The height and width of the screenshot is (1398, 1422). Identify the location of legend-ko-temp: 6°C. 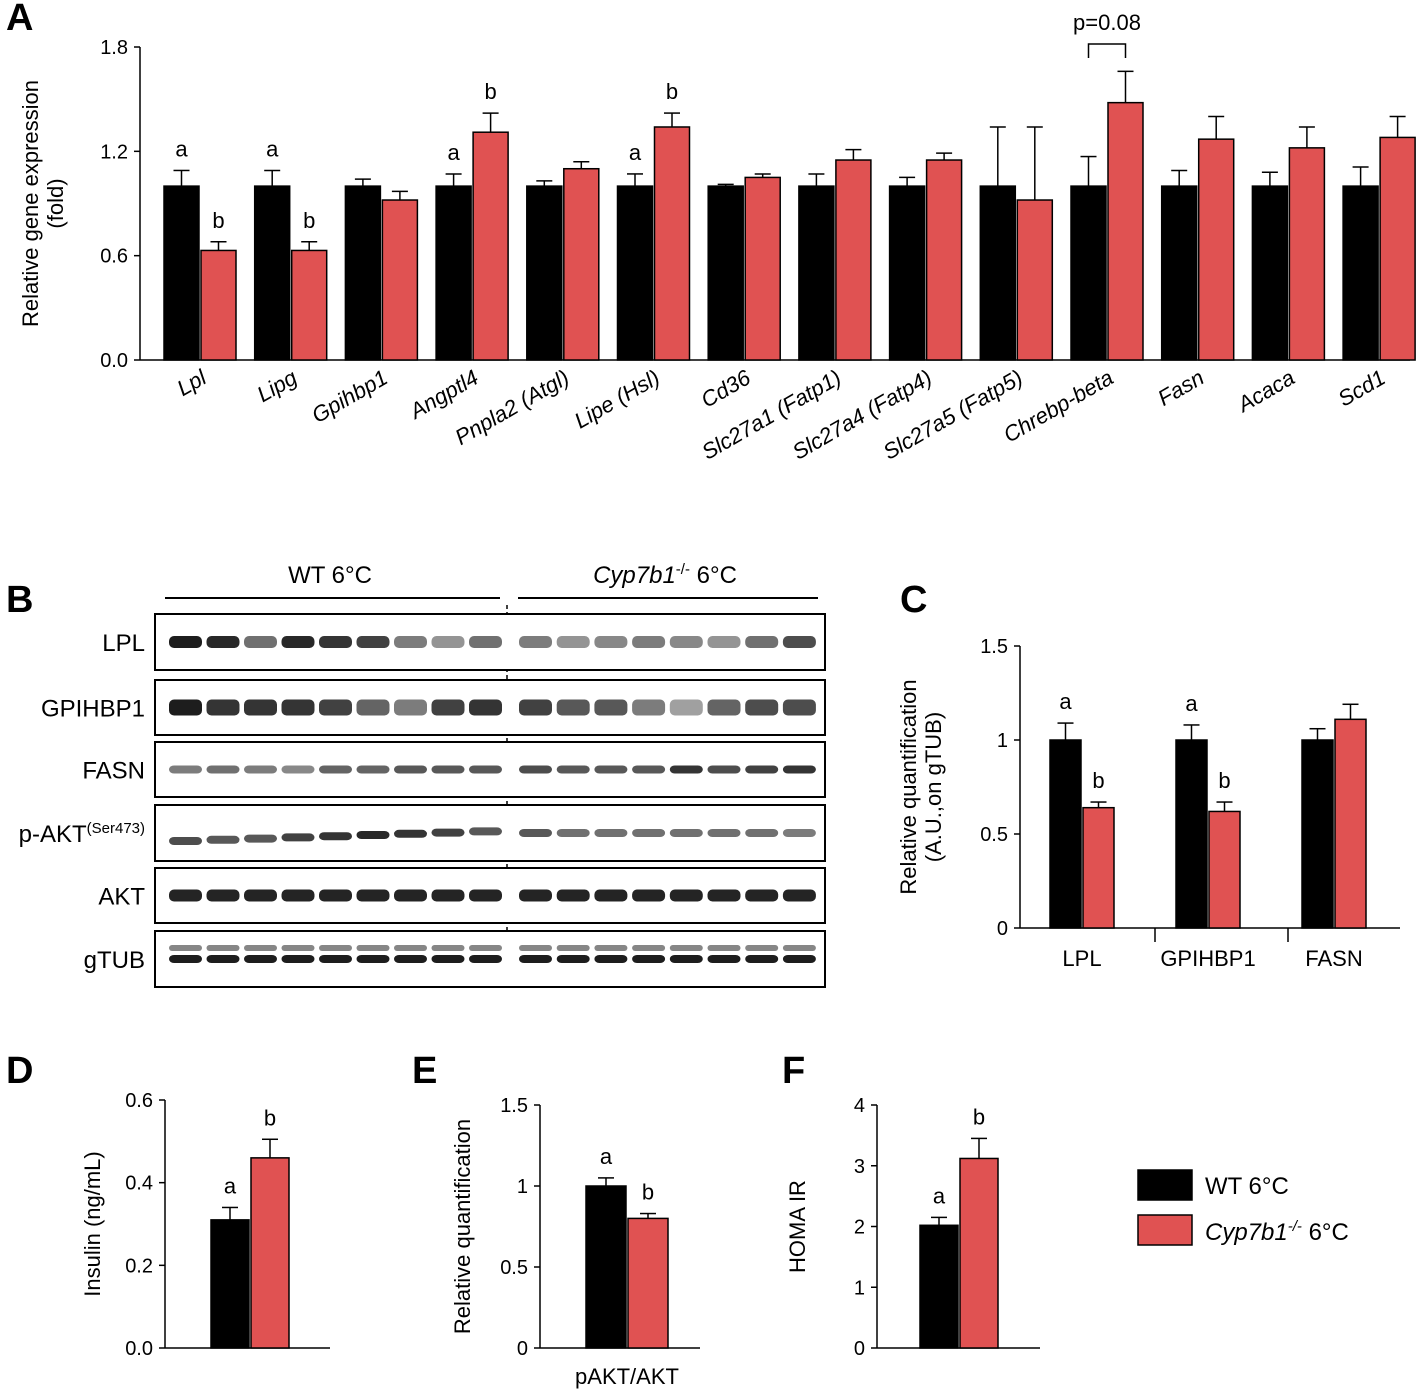
(1325, 1232).